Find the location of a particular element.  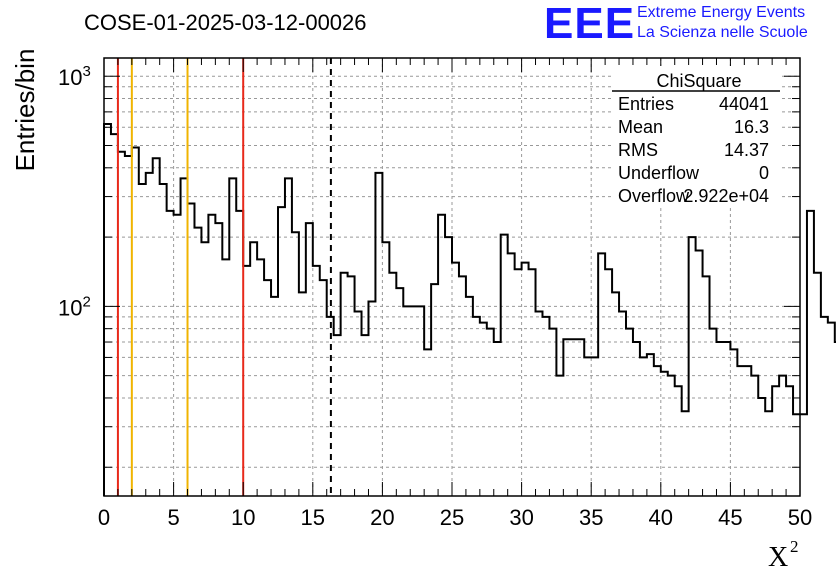

logo-line-2: La Scienza nelle Scuole is located at coordinates (722, 32).